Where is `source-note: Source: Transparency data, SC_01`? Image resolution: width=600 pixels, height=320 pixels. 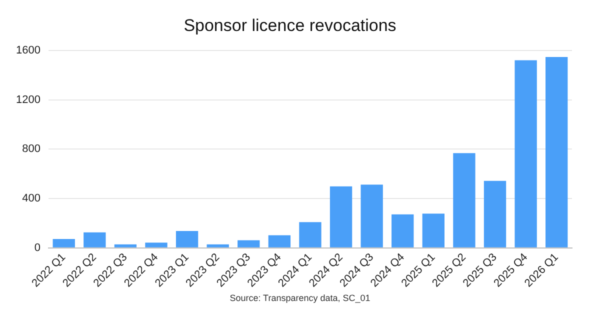
source-note: Source: Transparency data, SC_01 is located at coordinates (300, 298).